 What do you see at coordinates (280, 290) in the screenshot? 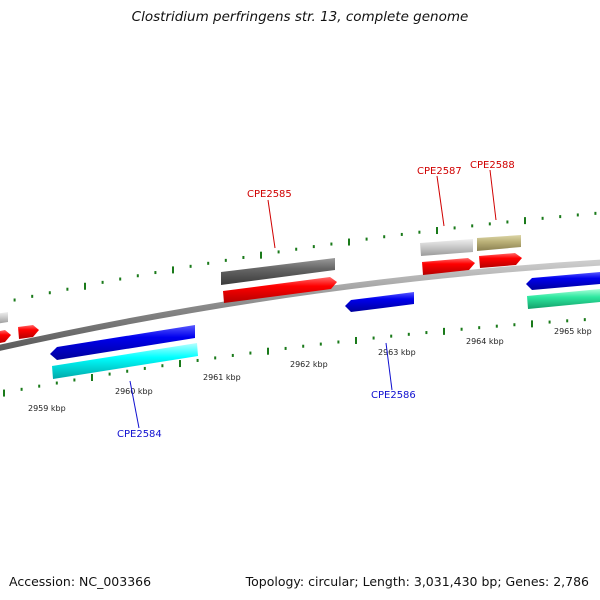
I see `gene-arrow-red-cpe2585` at bounding box center [280, 290].